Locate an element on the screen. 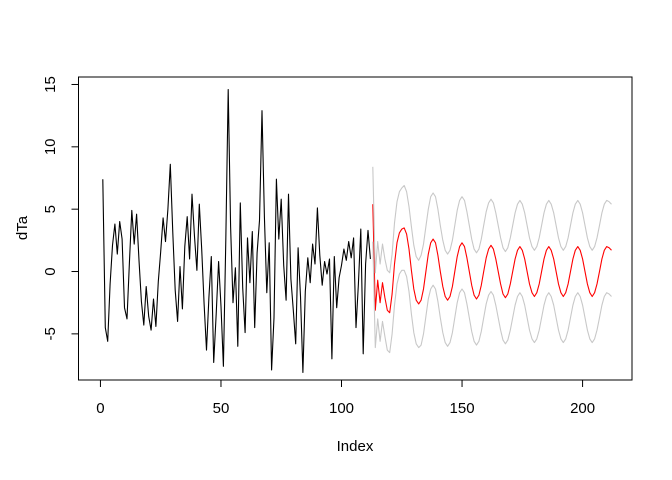 This screenshot has width=672, height=480. y-tick-label: 10 is located at coordinates (50, 146).